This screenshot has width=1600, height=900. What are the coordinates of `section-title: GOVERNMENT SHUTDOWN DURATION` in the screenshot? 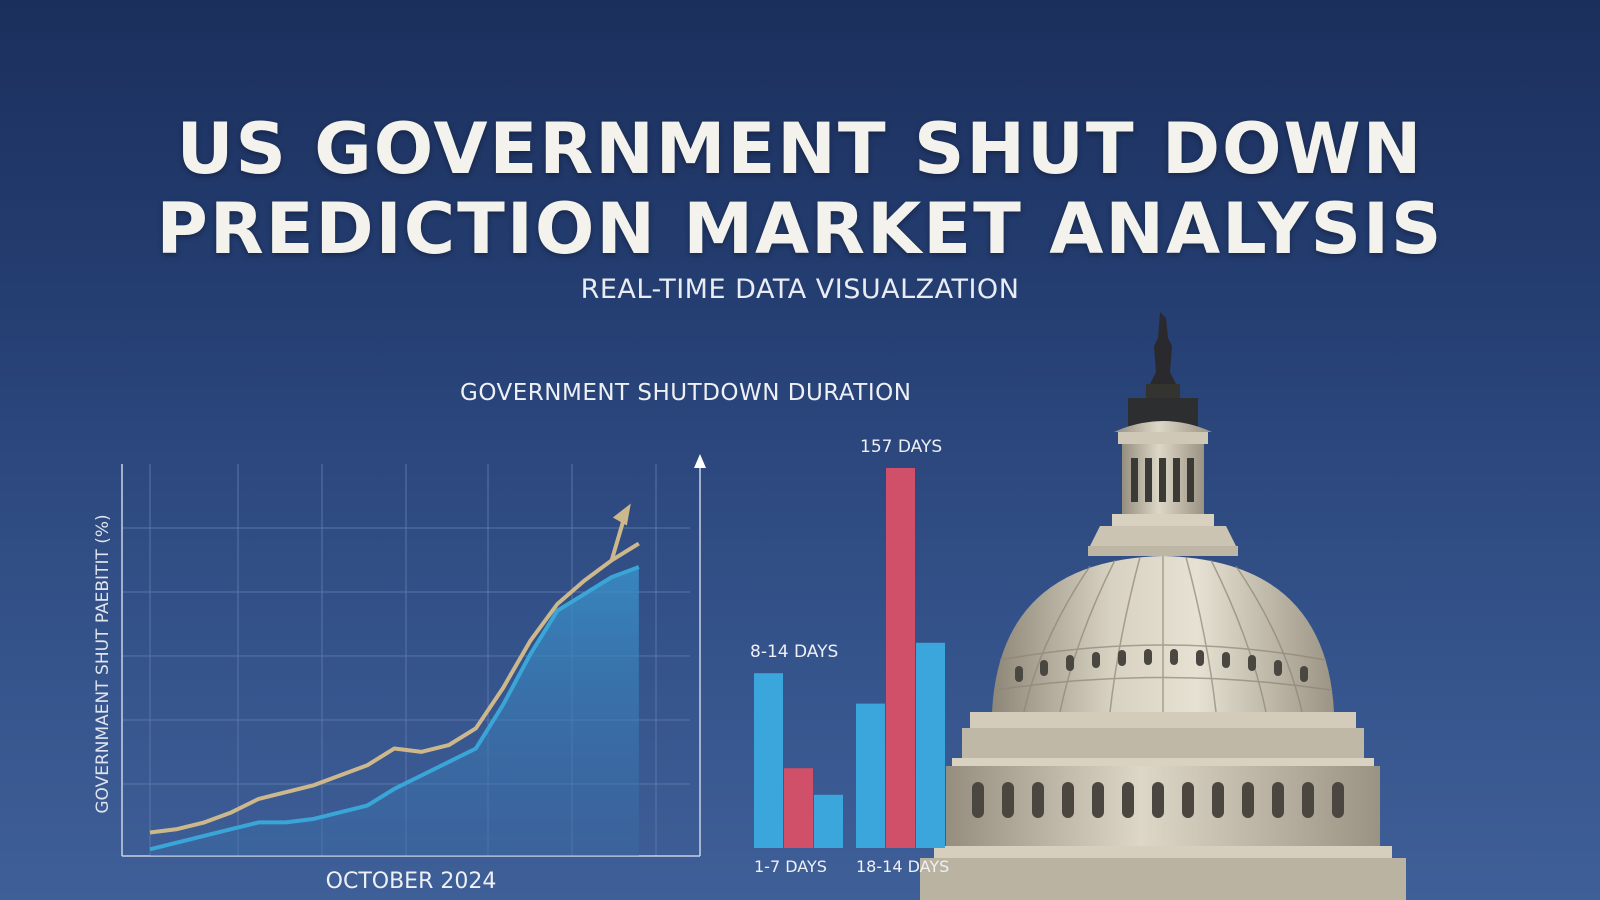 It's located at (686, 393).